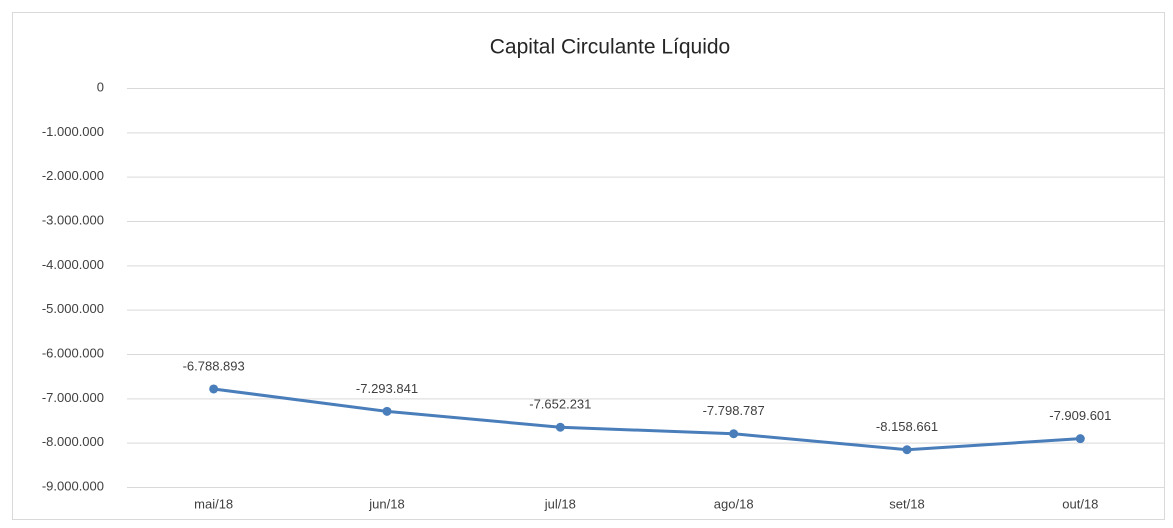 The image size is (1173, 528). What do you see at coordinates (100, 86) in the screenshot?
I see `y-tick-label: 0` at bounding box center [100, 86].